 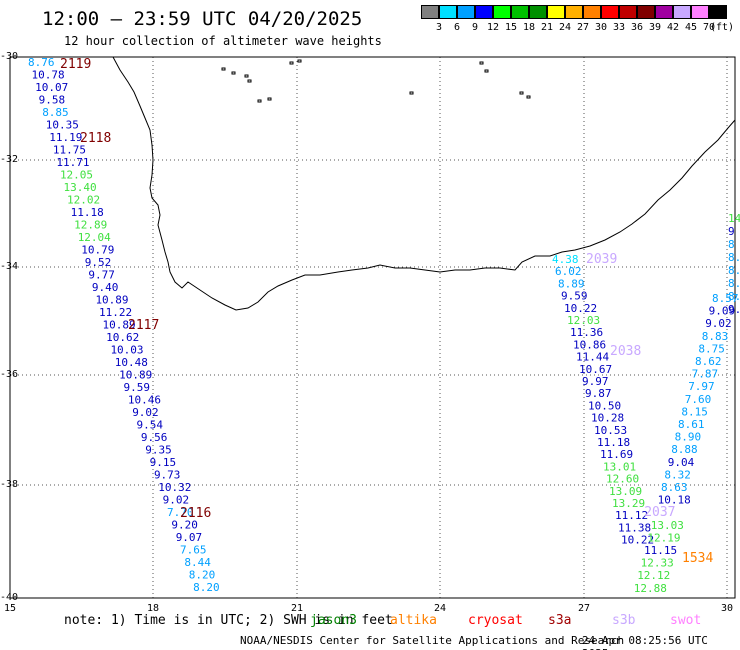 I want to click on wave-height-value: 8.85, so click(x=55, y=112).